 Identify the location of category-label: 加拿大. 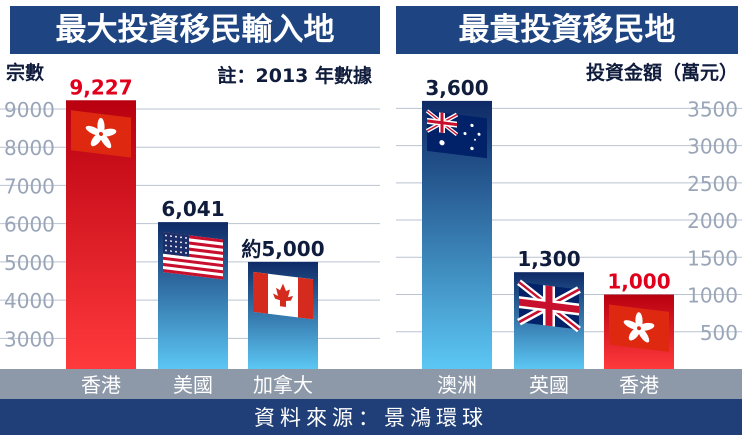
(283, 385).